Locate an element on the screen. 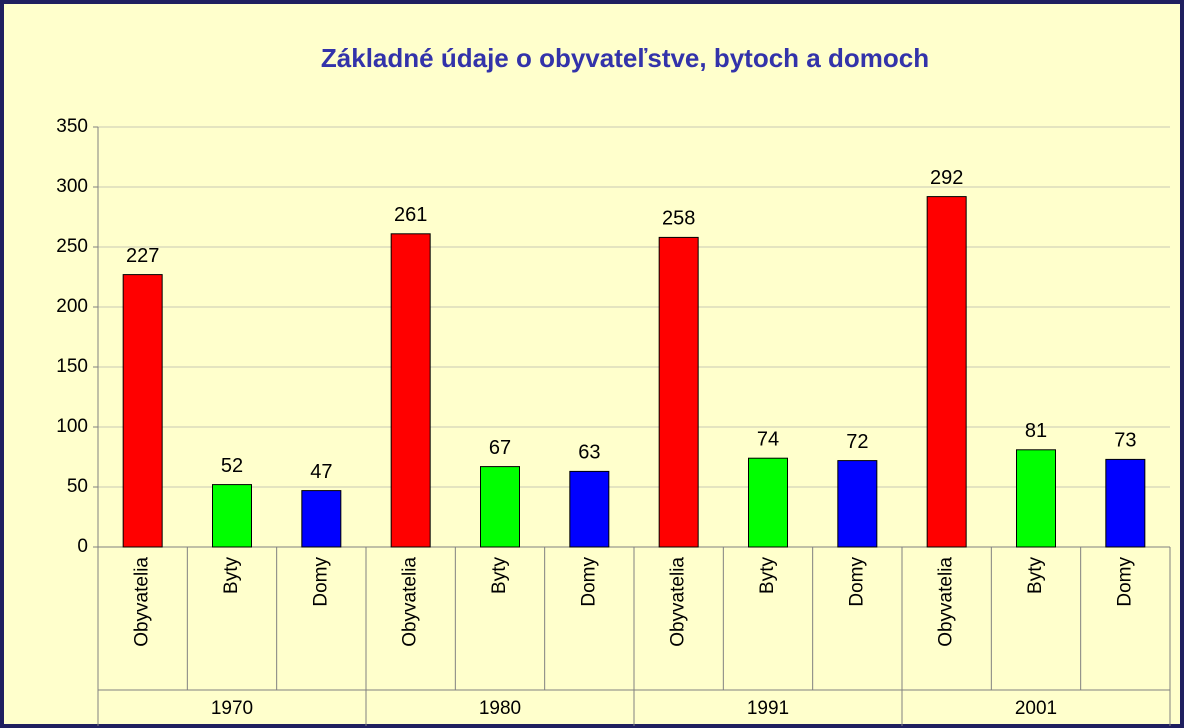 The image size is (1184, 728). y-tick-label: 200 is located at coordinates (72, 306).